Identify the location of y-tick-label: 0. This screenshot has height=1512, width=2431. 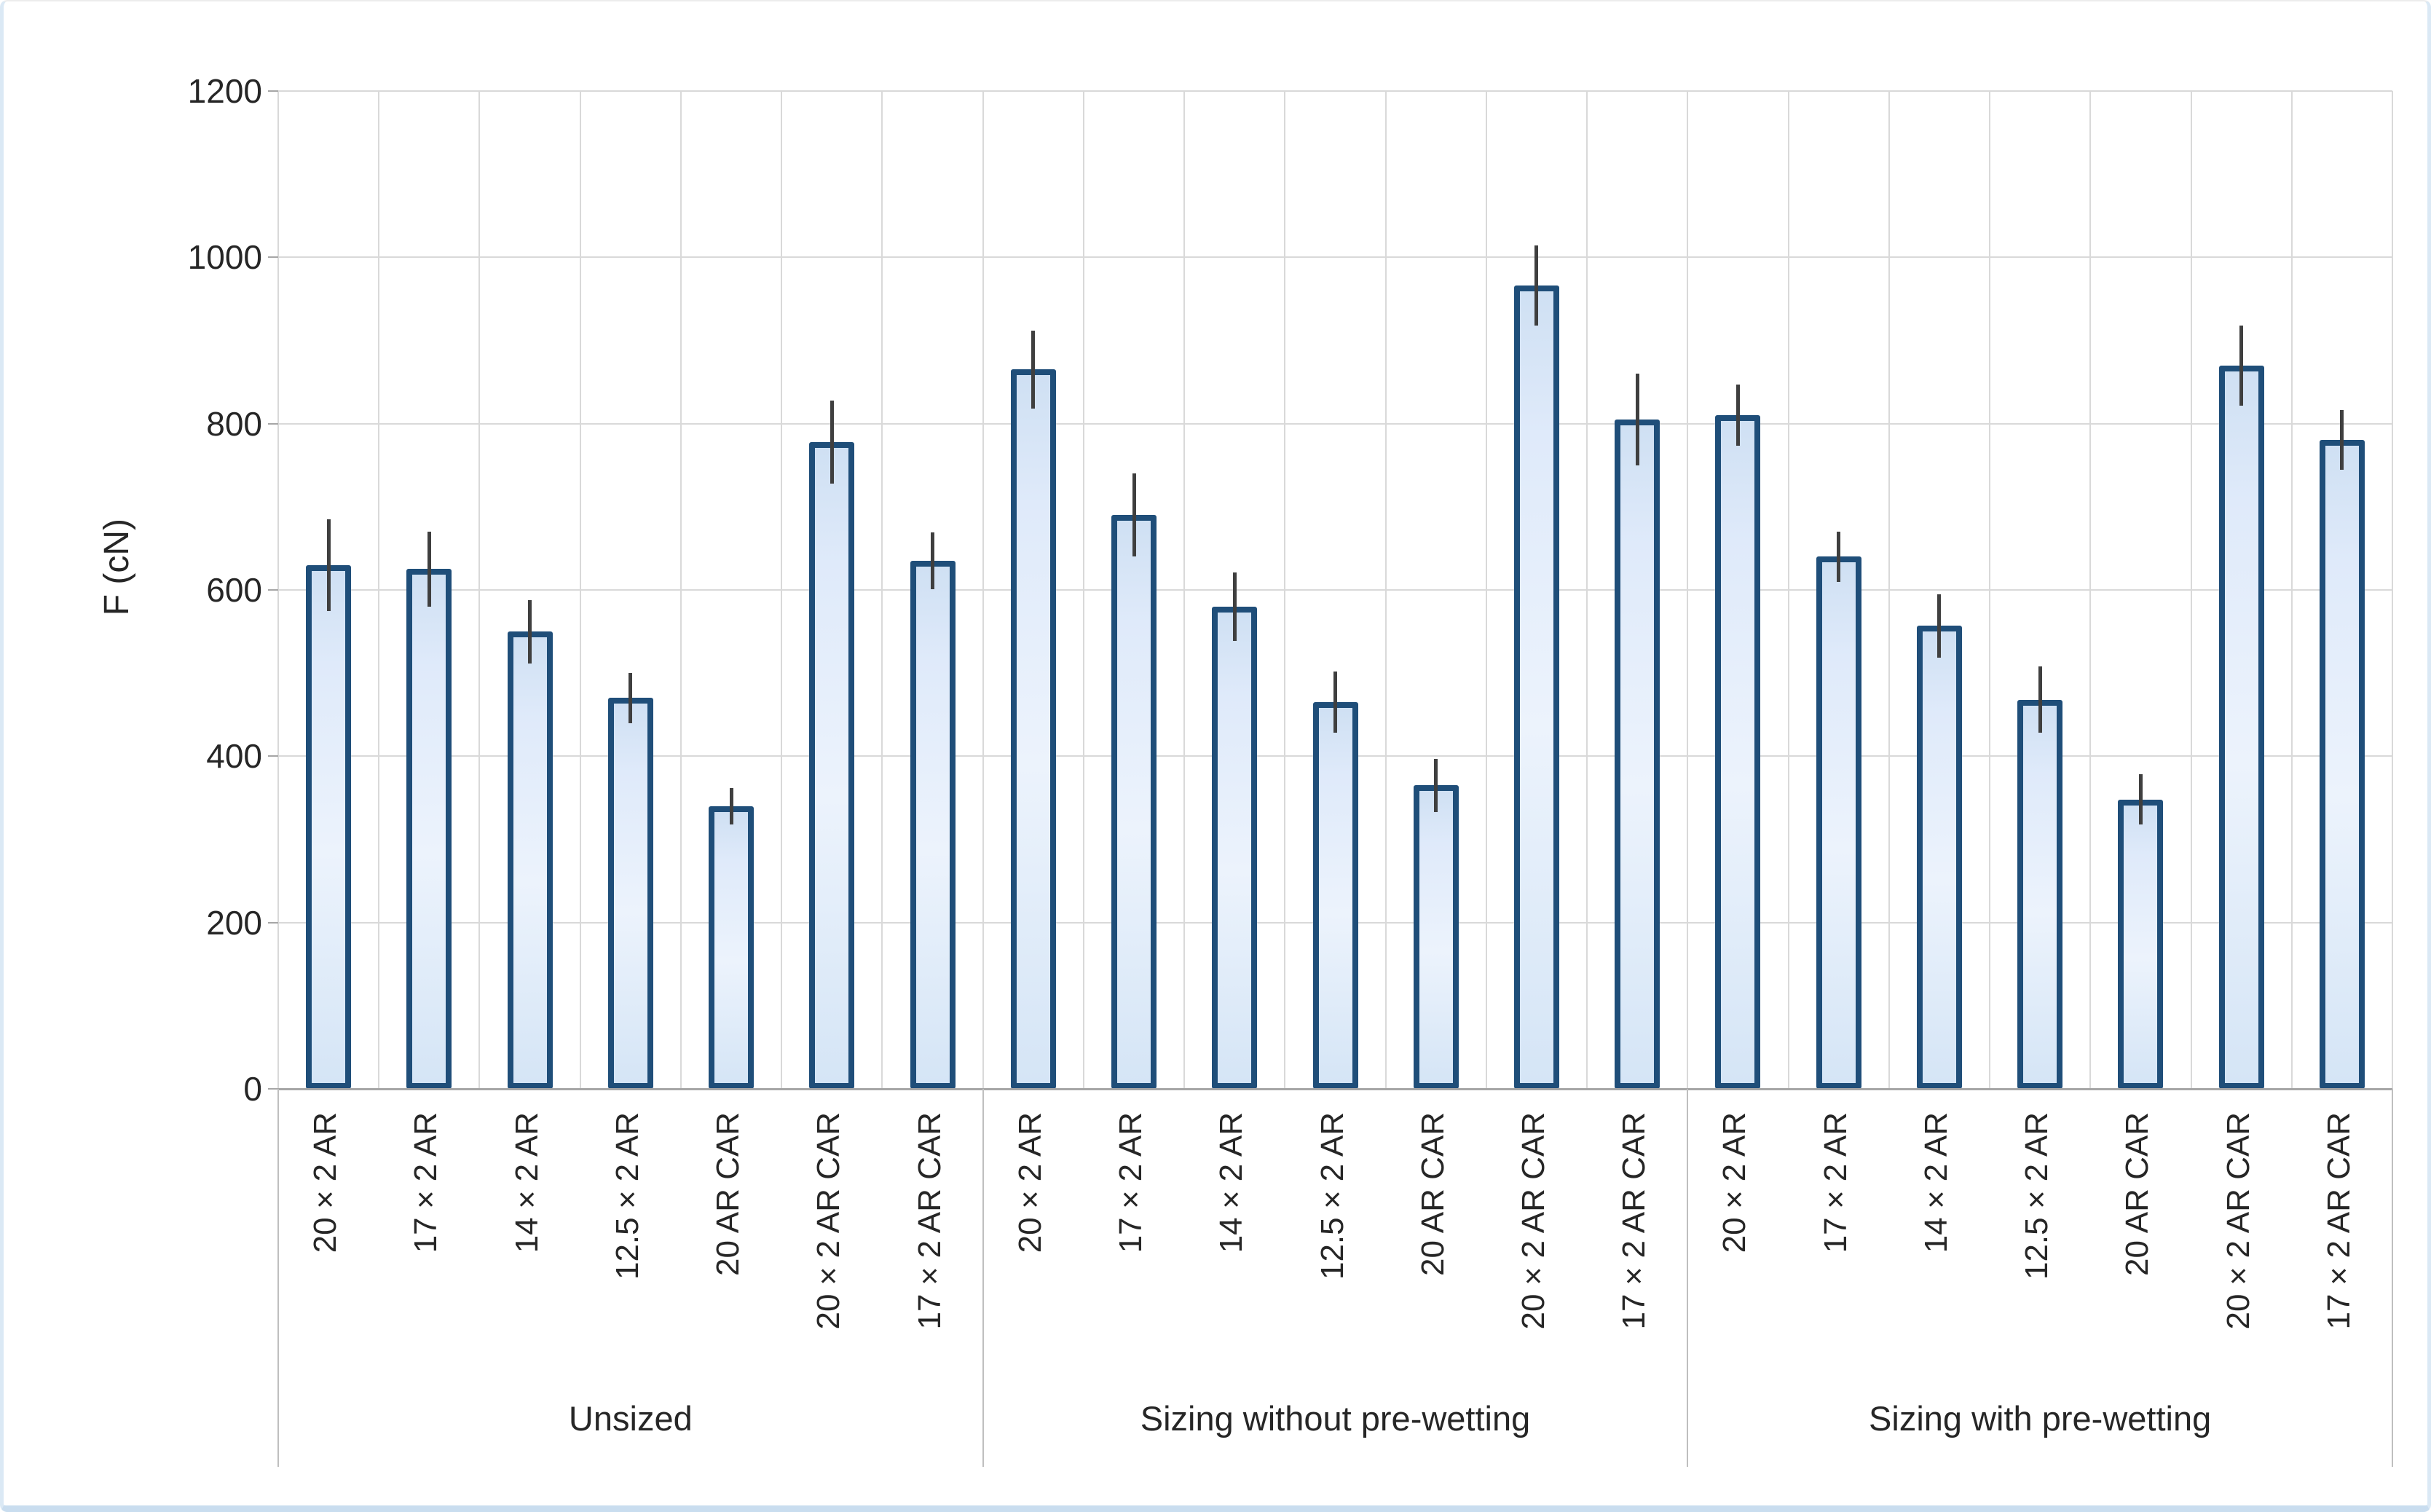
(253, 1089).